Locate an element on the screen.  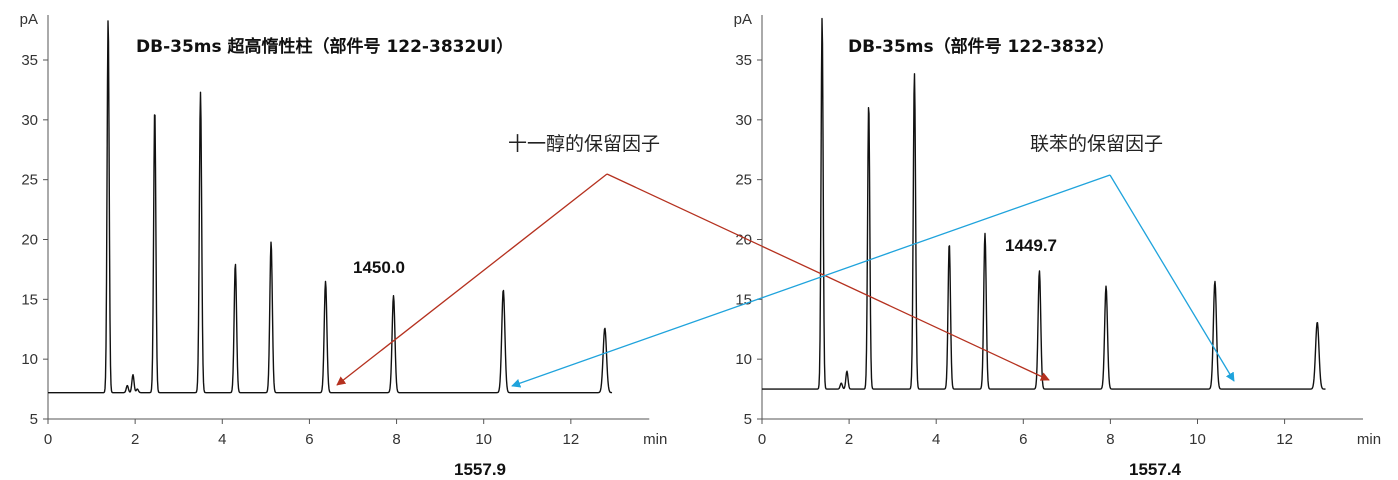
y-tick-label: 20 is located at coordinates (29, 240).